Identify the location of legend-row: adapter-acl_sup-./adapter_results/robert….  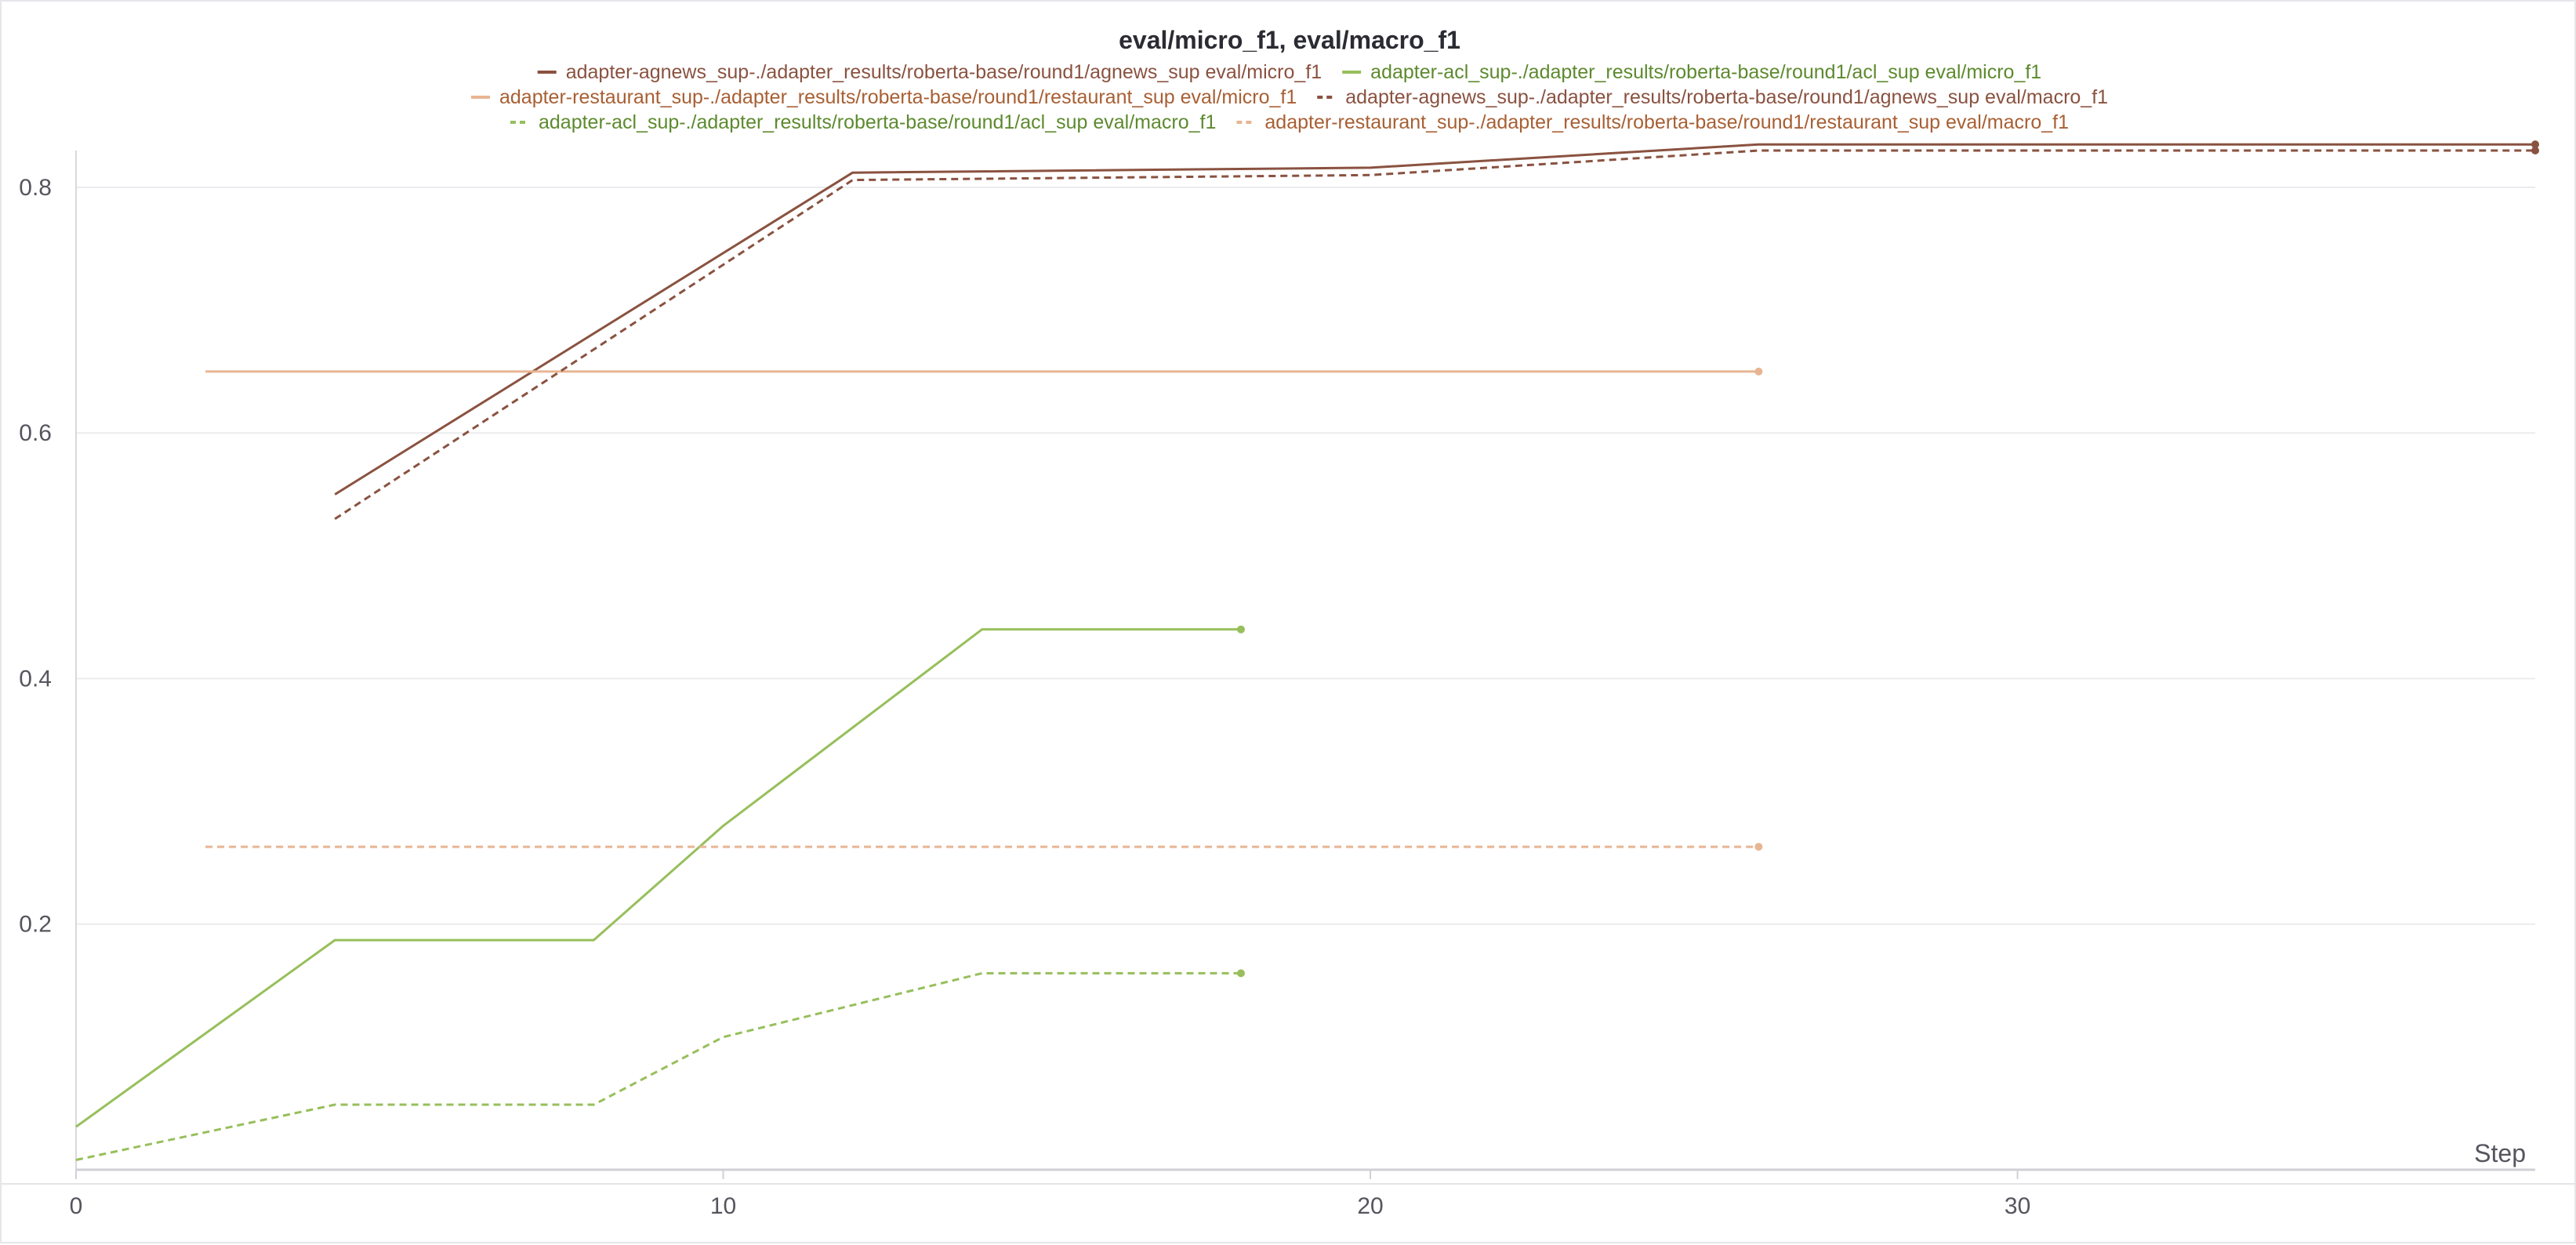
(1290, 122).